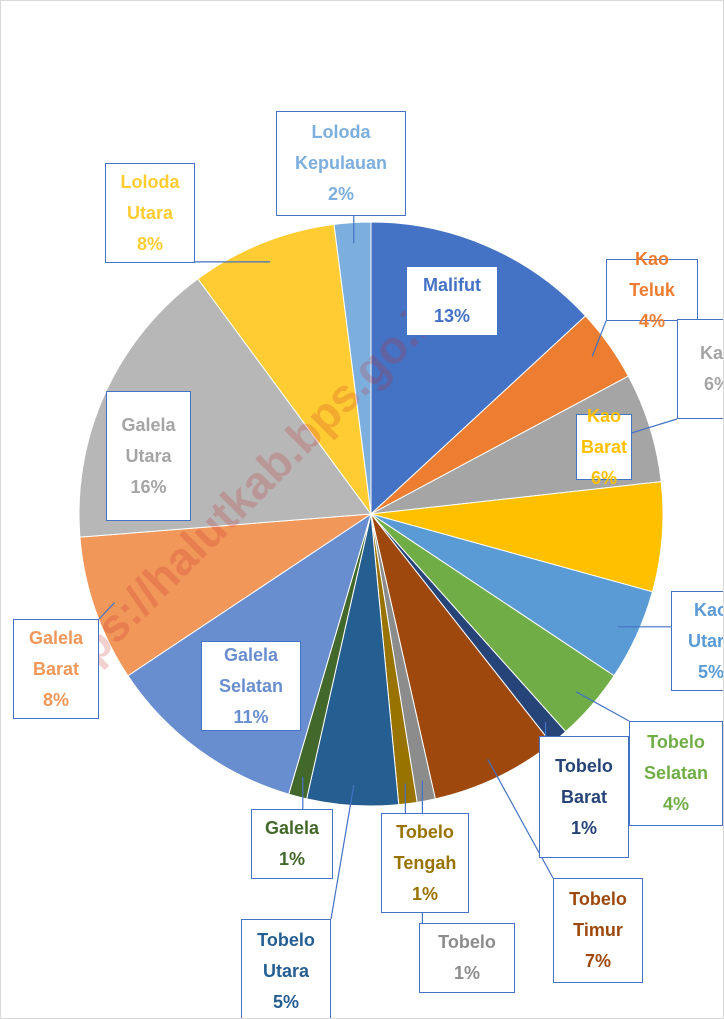  Describe the element at coordinates (148, 440) in the screenshot. I see `label-name: Galela Utara` at that location.